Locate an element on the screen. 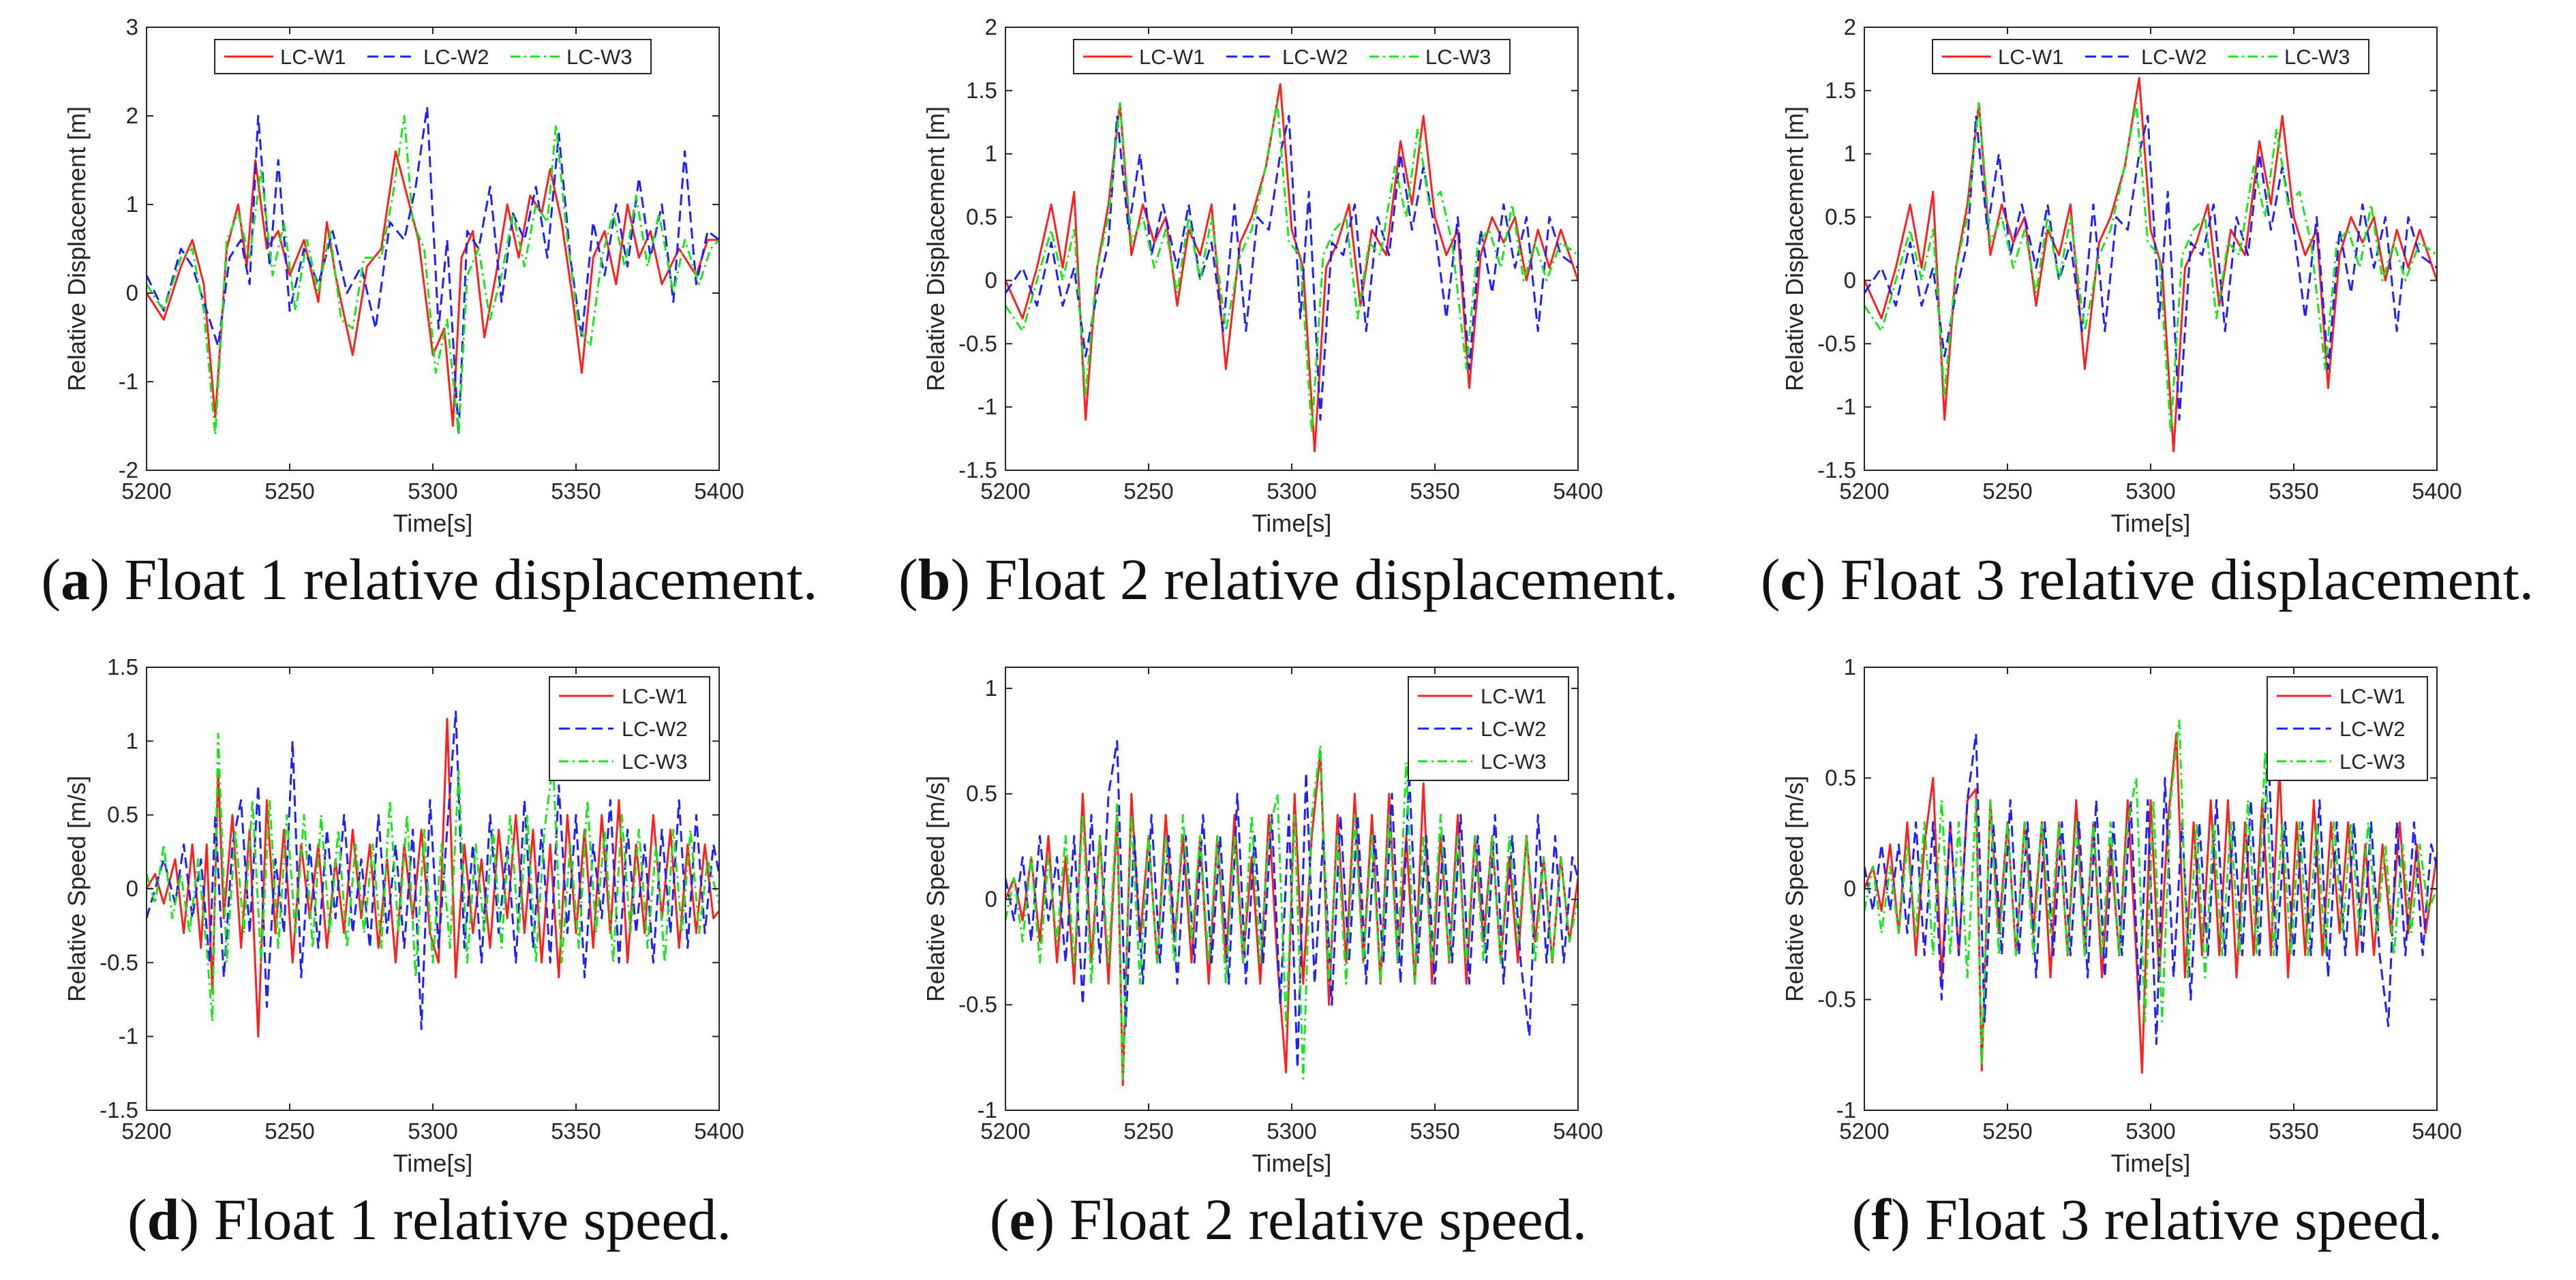 The image size is (2576, 1280). caption-letter: c is located at coordinates (1793, 579).